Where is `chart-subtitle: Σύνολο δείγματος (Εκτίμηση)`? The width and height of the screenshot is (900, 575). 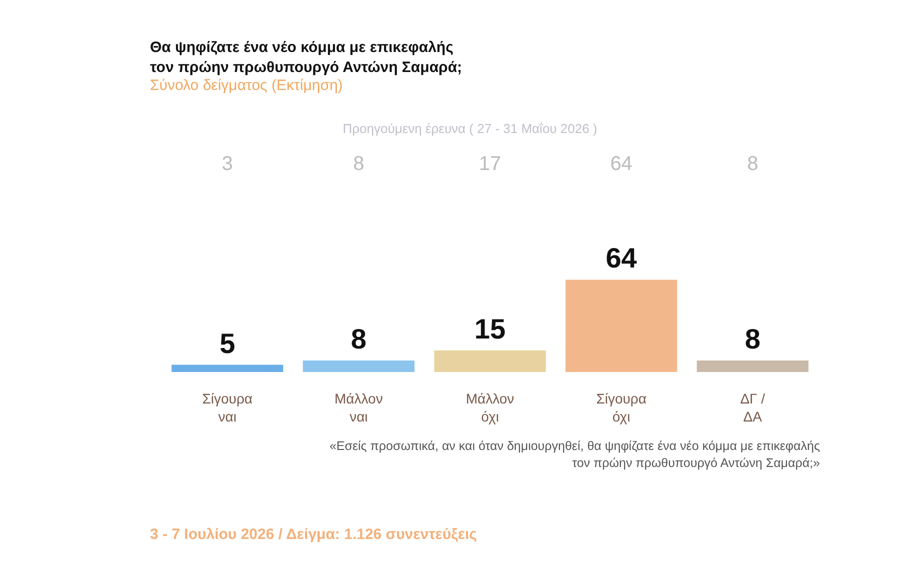 chart-subtitle: Σύνολο δείγματος (Εκτίμηση) is located at coordinates (246, 85).